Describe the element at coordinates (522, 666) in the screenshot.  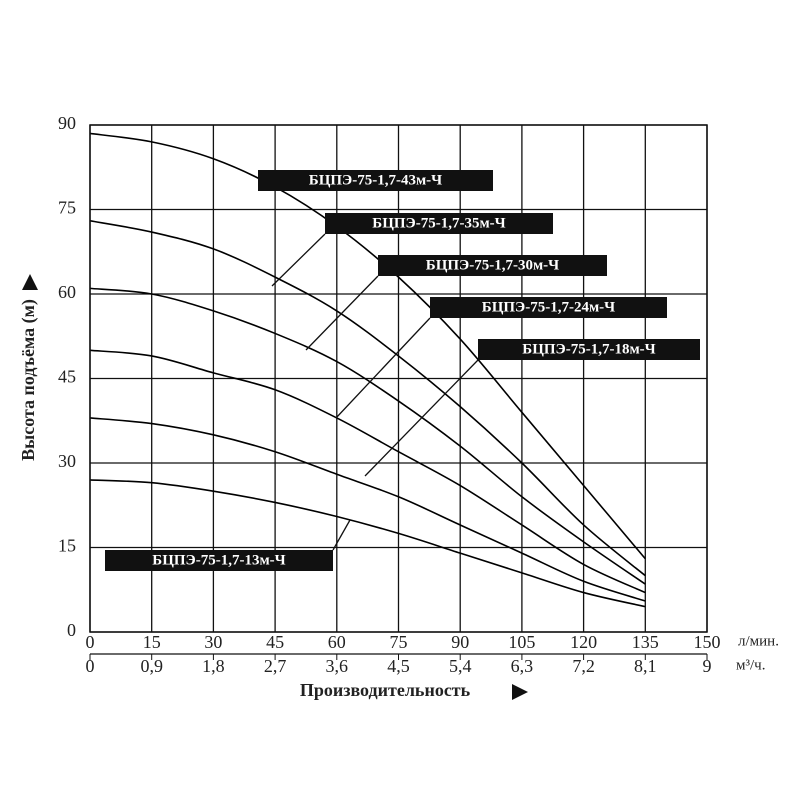
I see `x2-tick-label: 6,3` at that location.